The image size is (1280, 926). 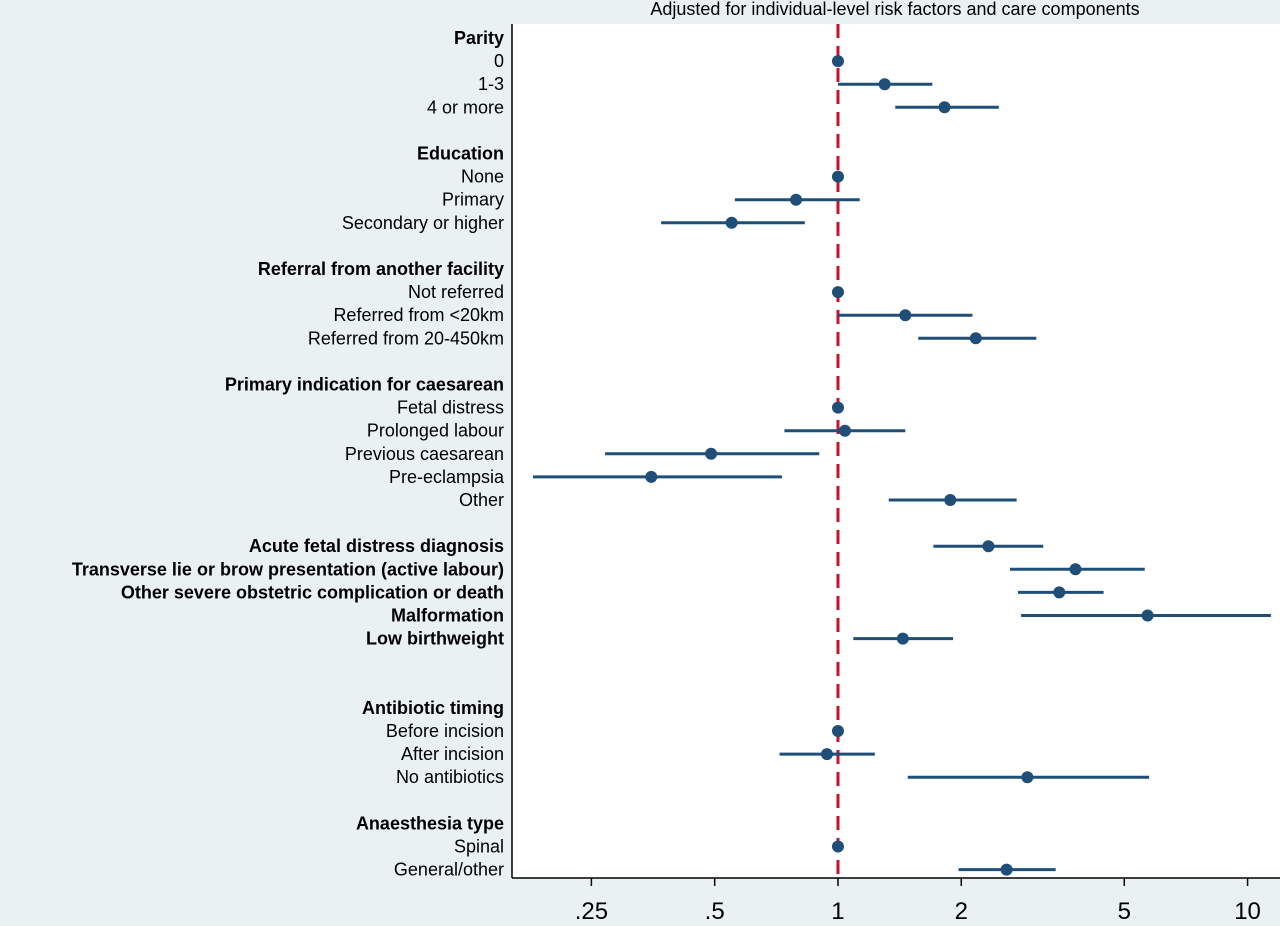 What do you see at coordinates (460, 154) in the screenshot?
I see `row-heading: Education` at bounding box center [460, 154].